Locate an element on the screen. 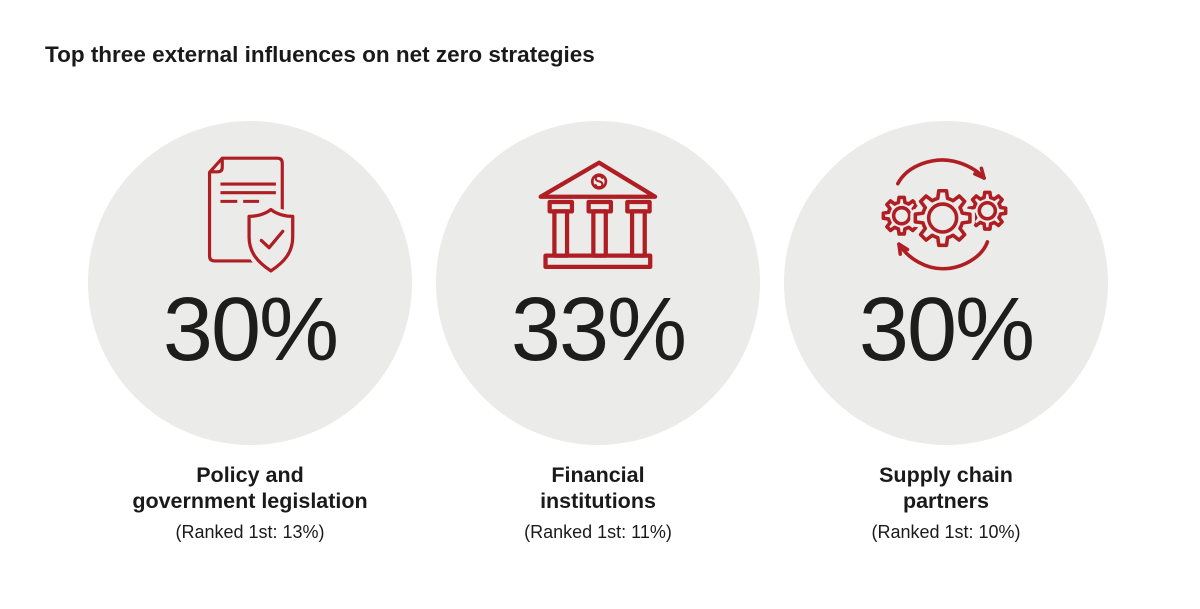 This screenshot has width=1200, height=609. gears-sync-arrows-icon is located at coordinates (946, 214).